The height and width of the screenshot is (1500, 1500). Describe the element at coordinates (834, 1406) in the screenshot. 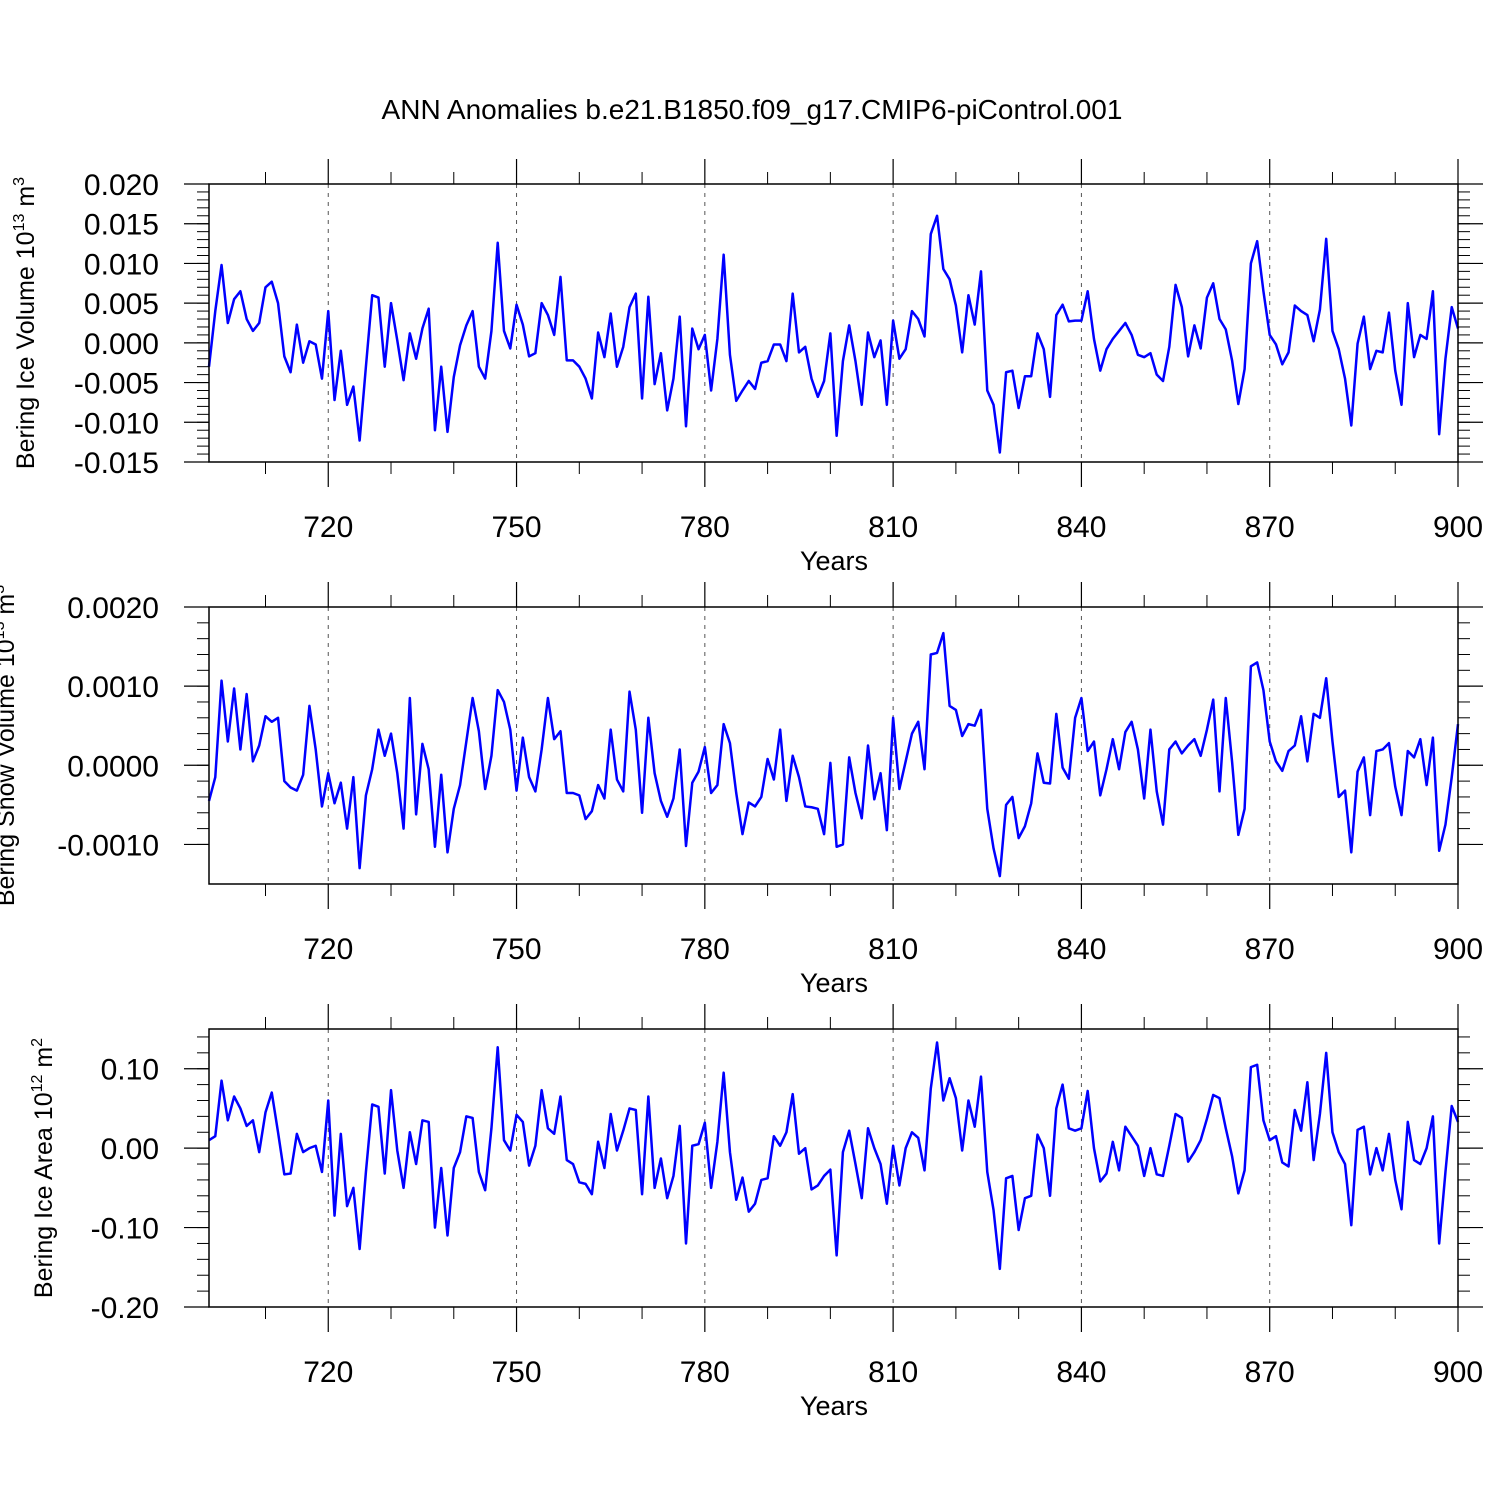

I see `p2-x-axis-label: Years` at that location.